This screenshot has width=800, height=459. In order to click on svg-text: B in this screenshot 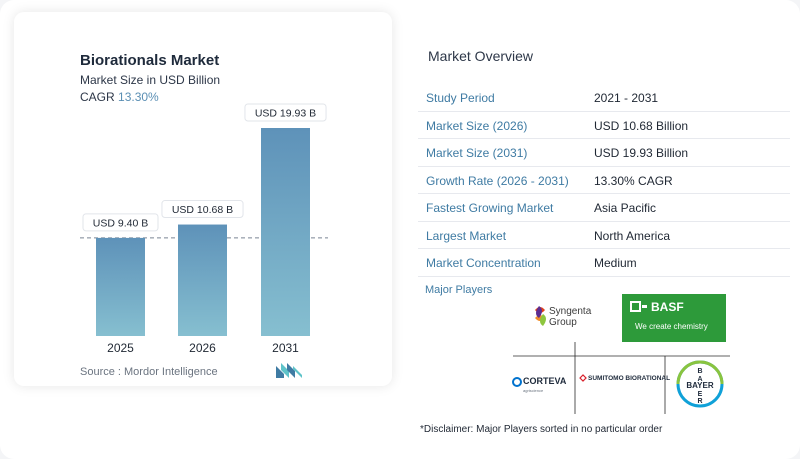, I will do `click(699, 371)`.